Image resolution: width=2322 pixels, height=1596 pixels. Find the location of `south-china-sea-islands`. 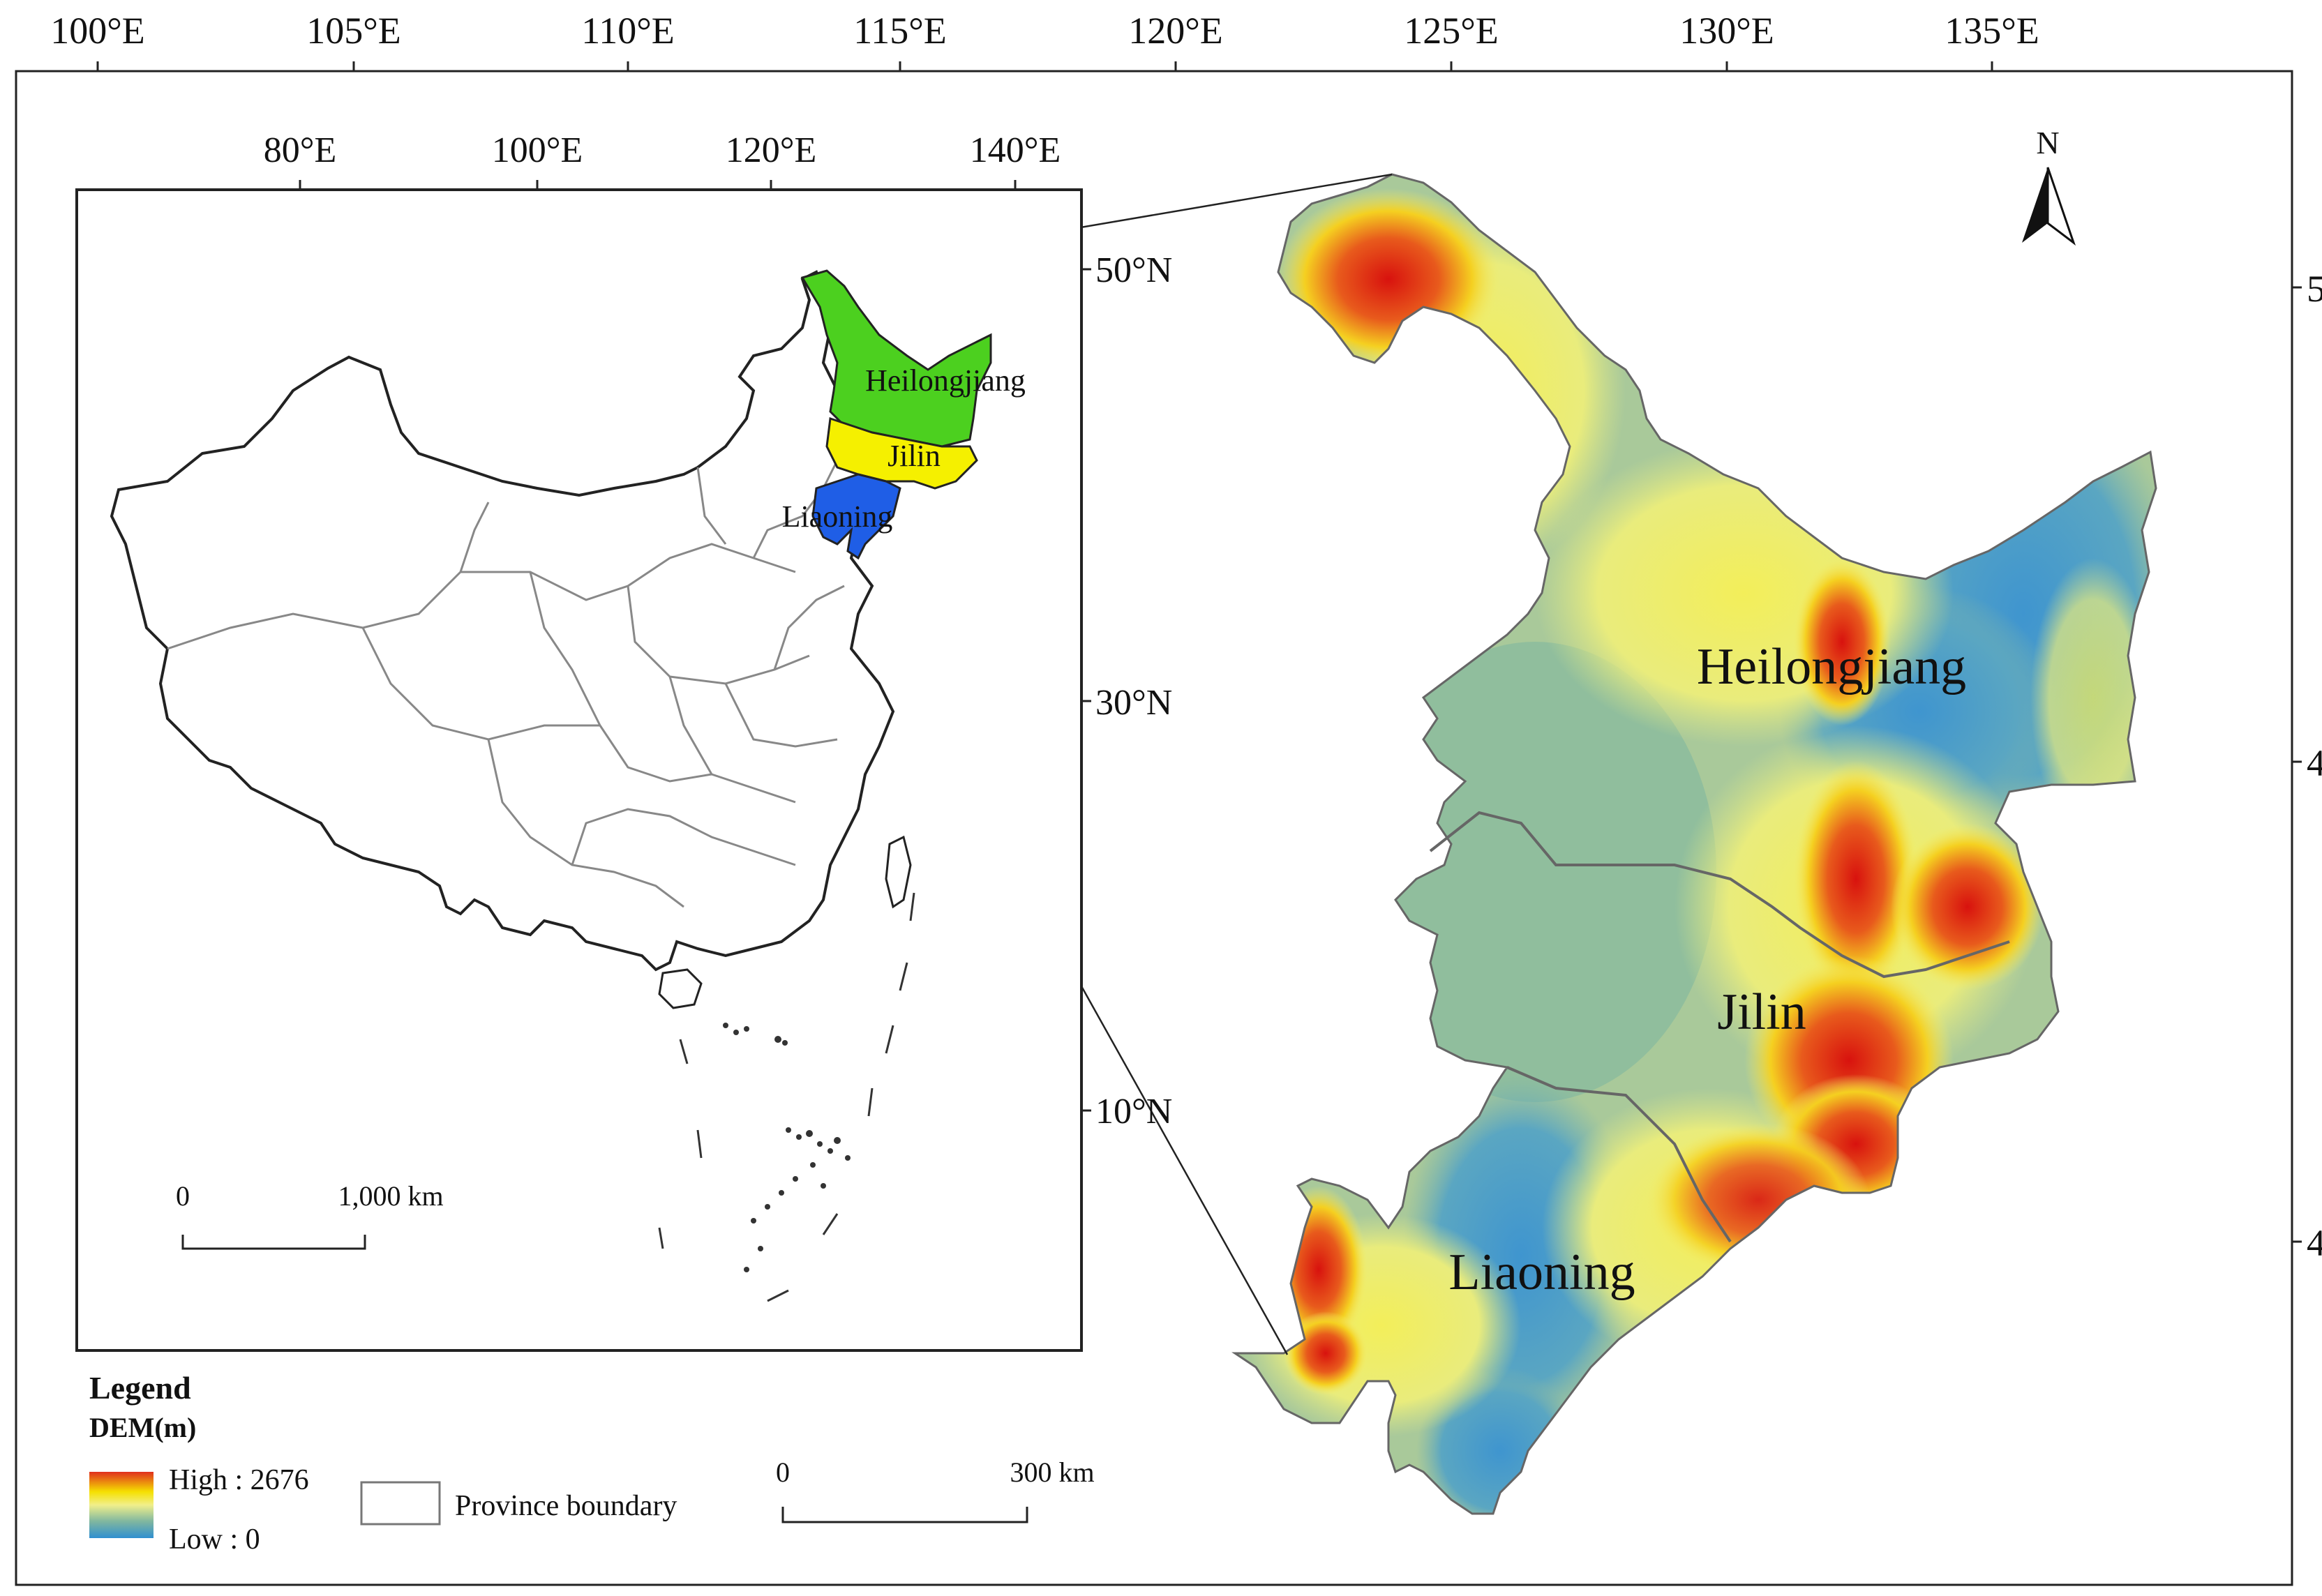

south-china-sea-islands is located at coordinates (787, 1147).